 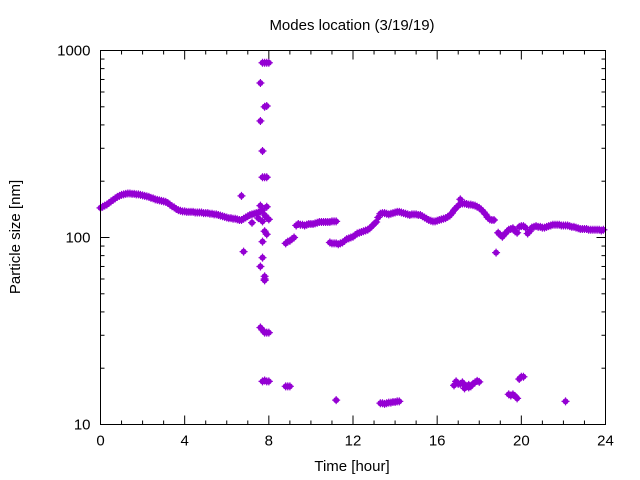 I want to click on x-tick-label: 20, so click(x=521, y=441).